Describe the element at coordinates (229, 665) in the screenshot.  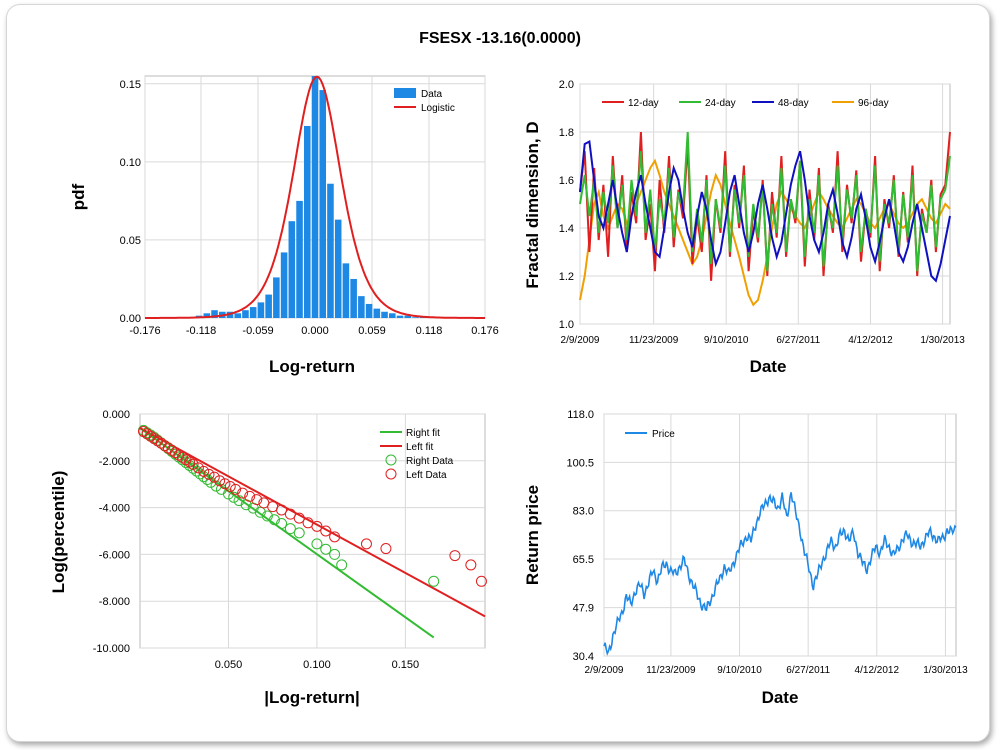
I see `tail-x-tick: 0.050` at that location.